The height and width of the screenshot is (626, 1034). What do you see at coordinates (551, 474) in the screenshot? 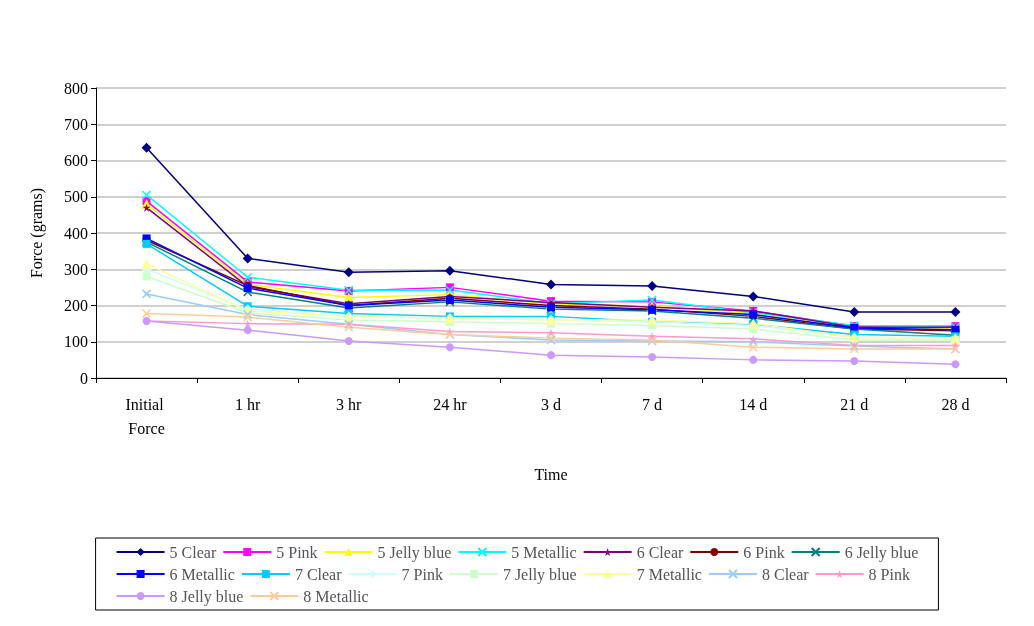
I see `x-axis-title: Time` at bounding box center [551, 474].